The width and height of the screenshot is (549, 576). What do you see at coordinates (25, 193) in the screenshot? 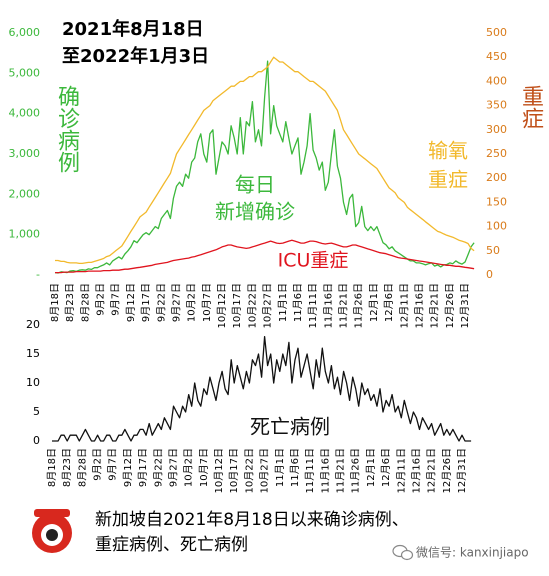
I see `y-tick-label: 2,000` at bounding box center [25, 193].